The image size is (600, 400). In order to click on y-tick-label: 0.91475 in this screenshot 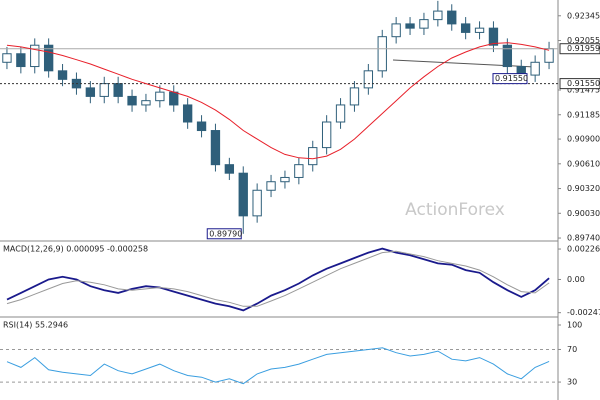, I will do `click(583, 90)`.